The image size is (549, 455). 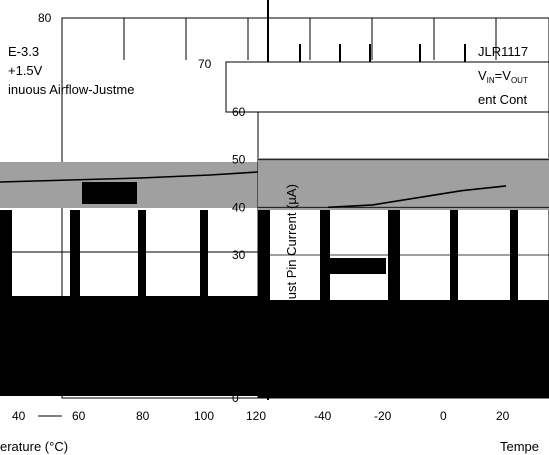 What do you see at coordinates (239, 160) in the screenshot?
I see `front-y-tick: 50` at bounding box center [239, 160].